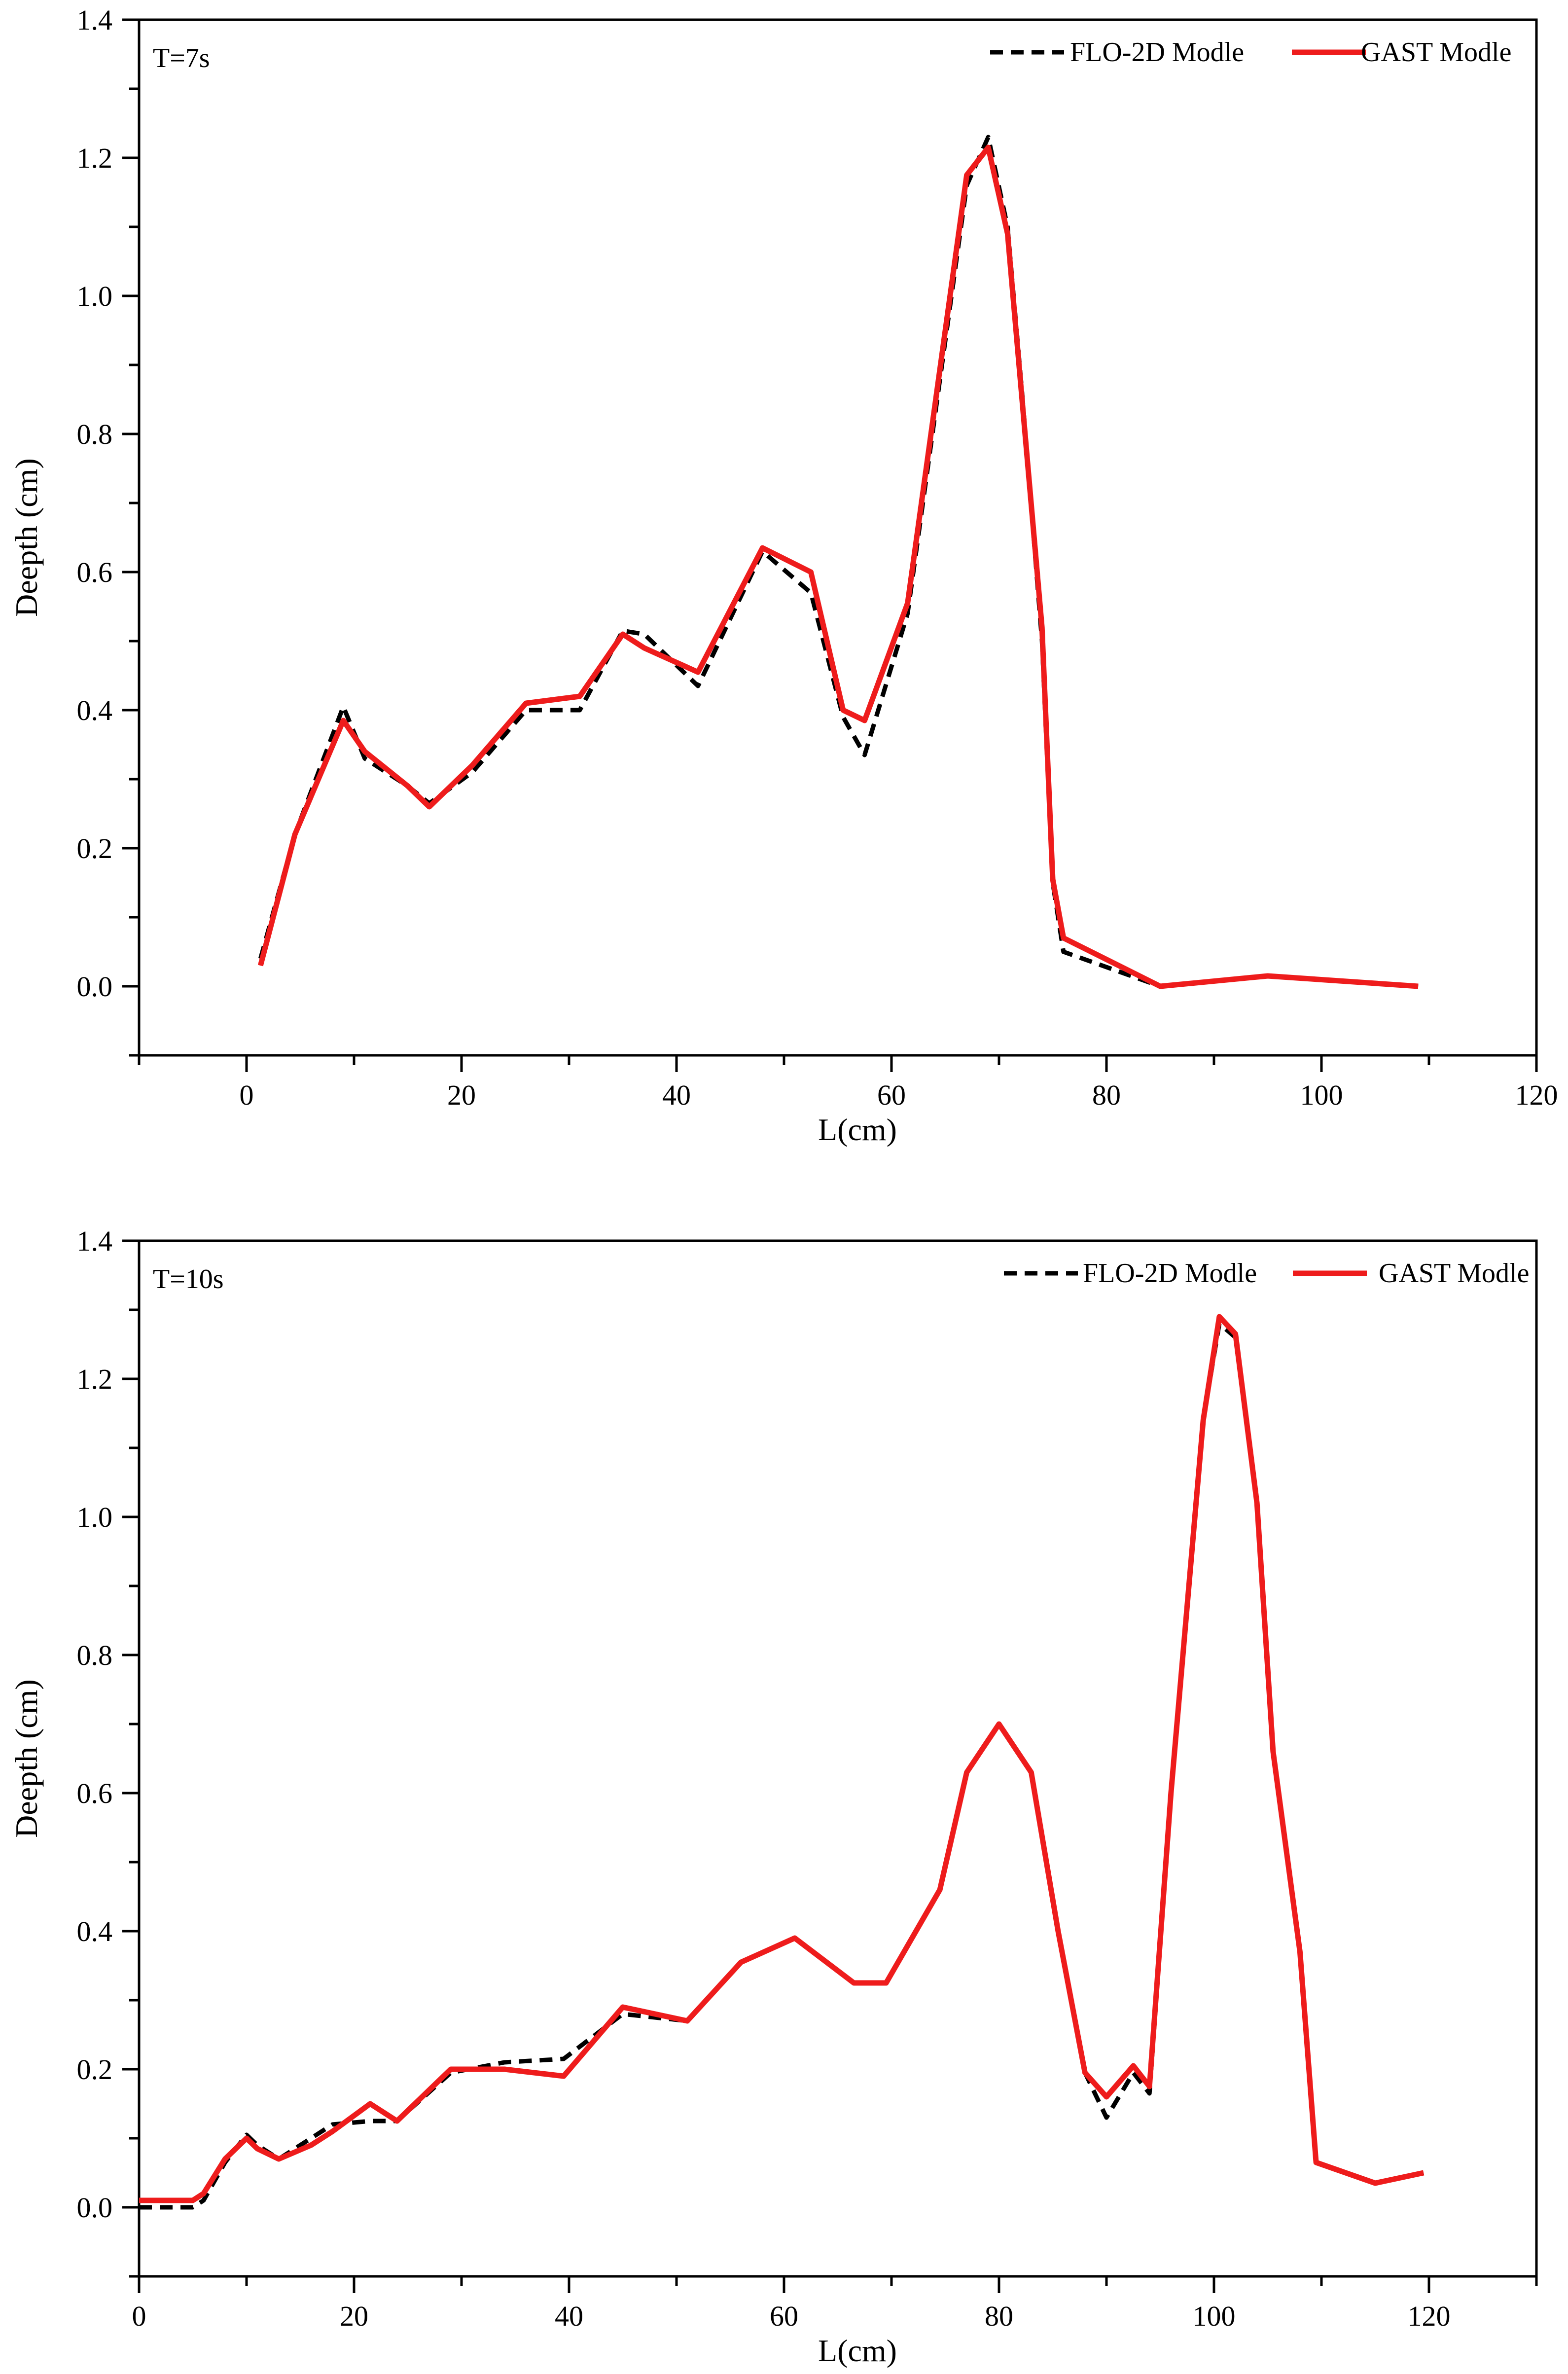 The width and height of the screenshot is (1568, 2374). What do you see at coordinates (188, 1279) in the screenshot?
I see `time-annotation: T=10s` at bounding box center [188, 1279].